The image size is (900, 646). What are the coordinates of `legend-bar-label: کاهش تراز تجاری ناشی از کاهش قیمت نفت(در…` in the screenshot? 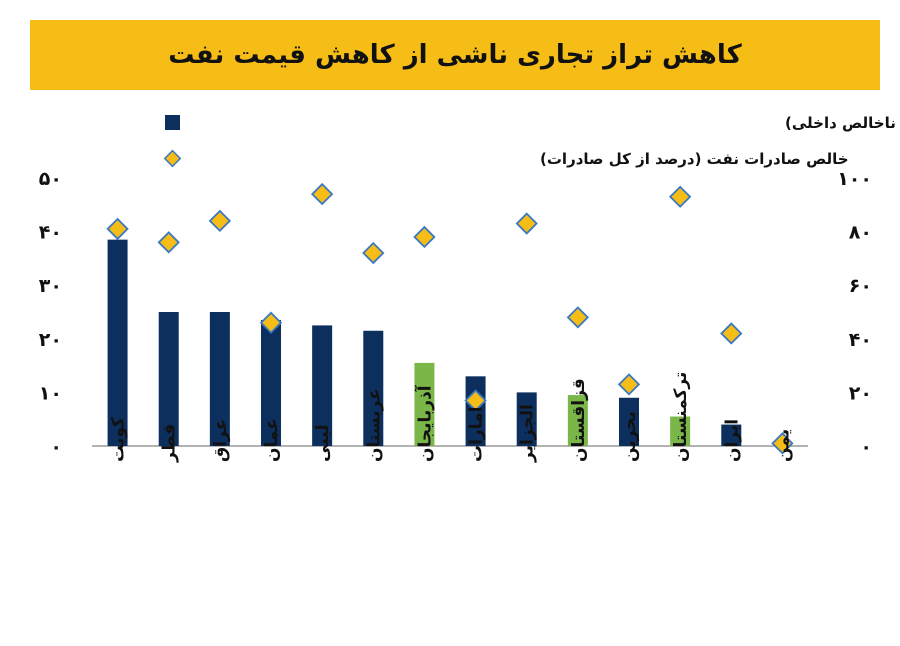 It's located at (842, 123).